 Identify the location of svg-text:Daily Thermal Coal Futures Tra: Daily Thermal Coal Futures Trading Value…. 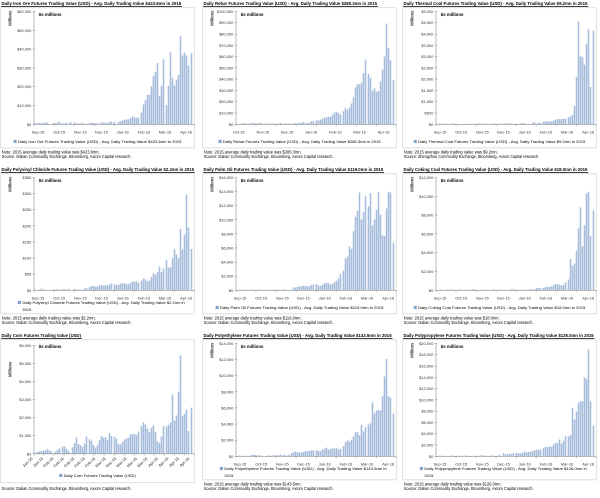
(502, 141).